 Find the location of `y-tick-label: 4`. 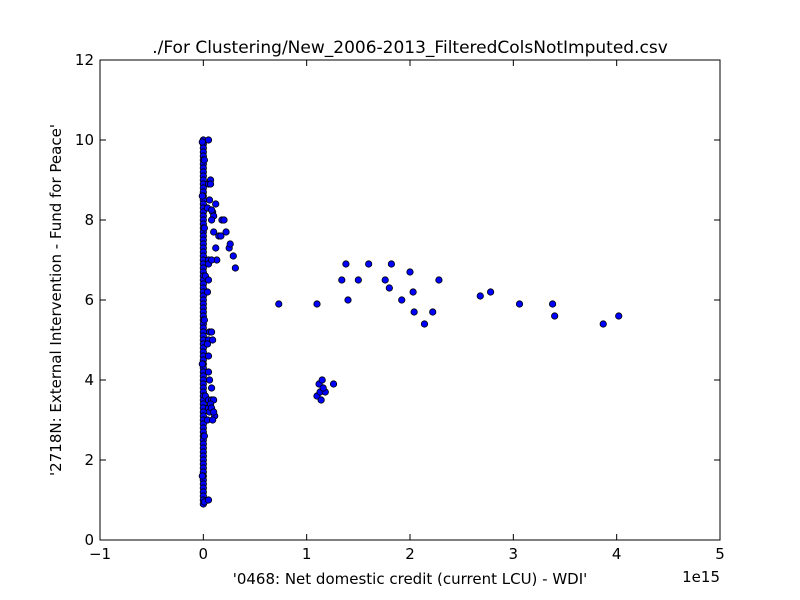

y-tick-label: 4 is located at coordinates (89, 380).